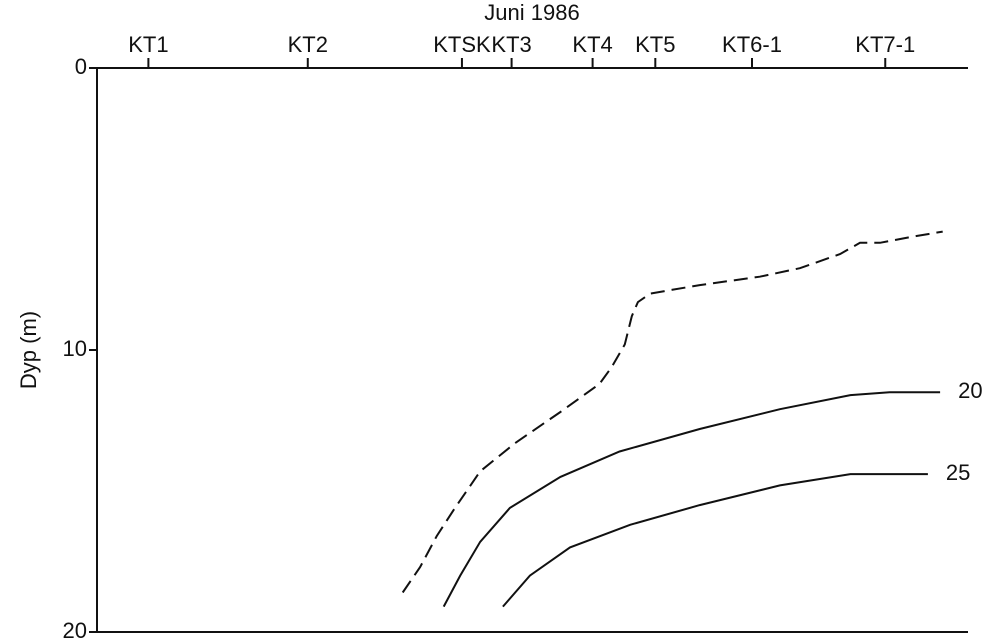  I want to click on x-tick-label: KT4, so click(592, 44).